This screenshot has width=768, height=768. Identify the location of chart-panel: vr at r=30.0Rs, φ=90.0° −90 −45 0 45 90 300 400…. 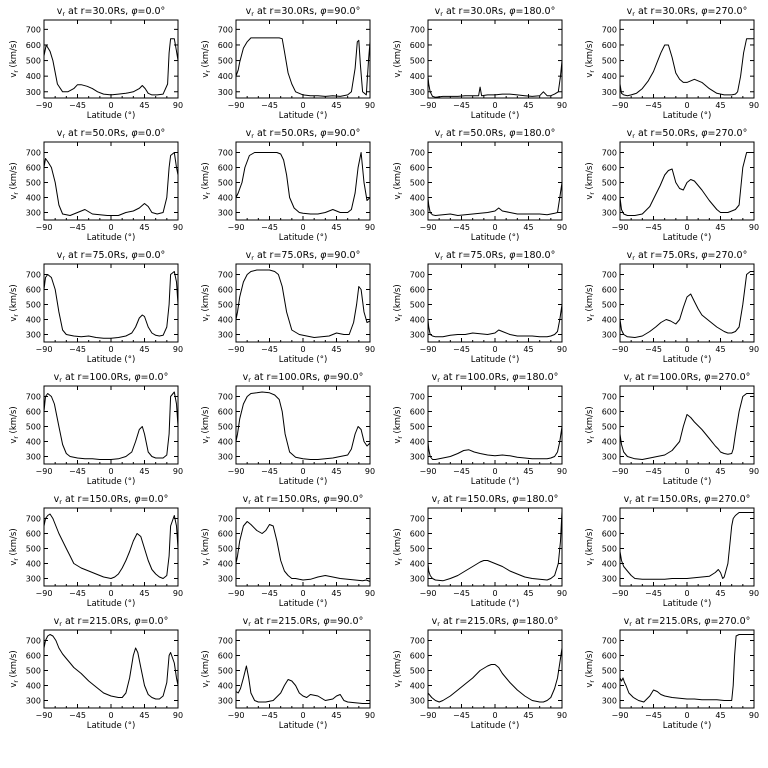
(288, 63).